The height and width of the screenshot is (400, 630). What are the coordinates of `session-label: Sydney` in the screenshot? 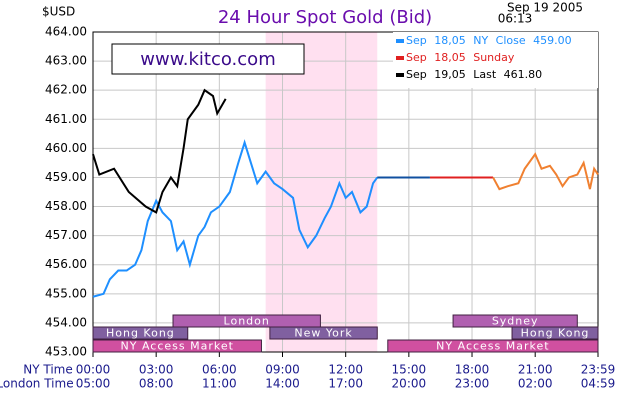 It's located at (515, 321).